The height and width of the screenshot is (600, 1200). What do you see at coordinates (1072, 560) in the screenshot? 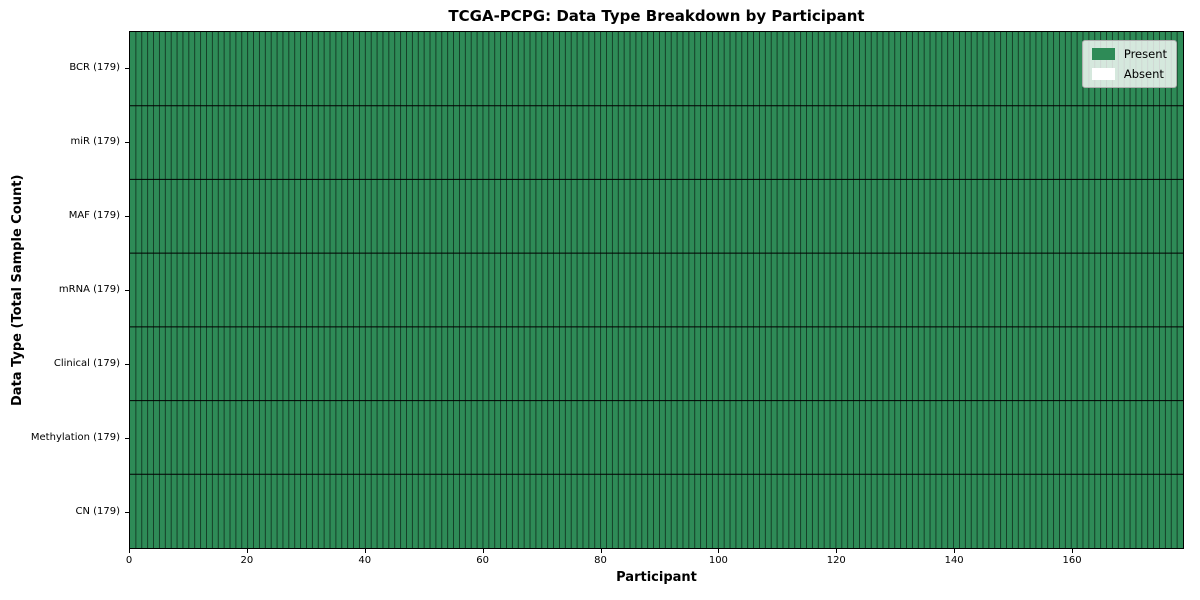
I see `x-tick-label: 160` at bounding box center [1072, 560].